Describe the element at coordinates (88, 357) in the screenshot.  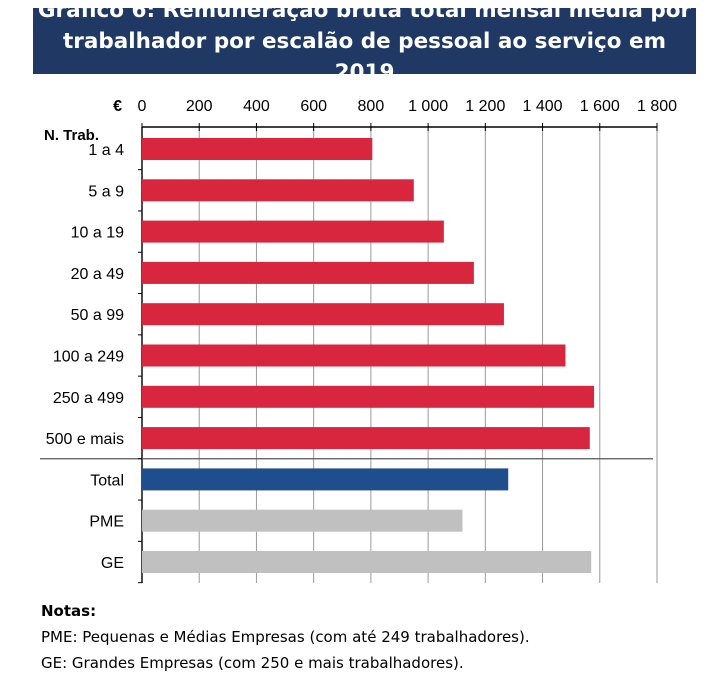
I see `category-label: 100 a 249` at that location.